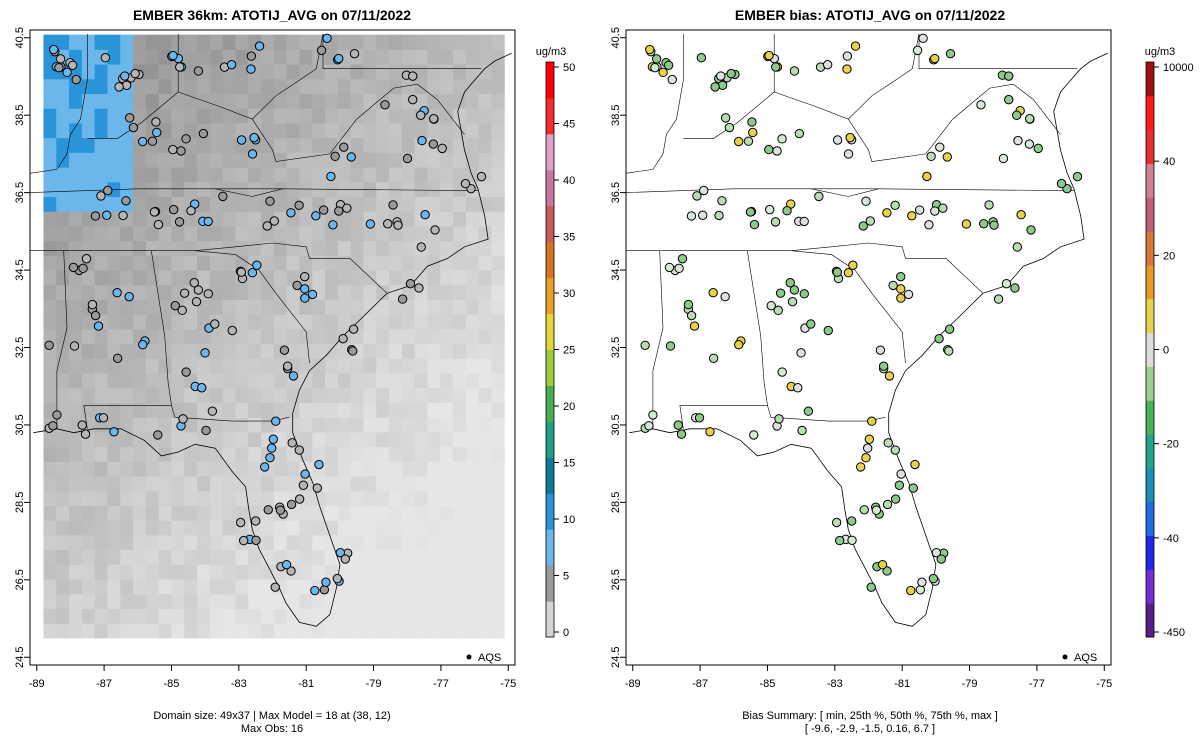  Describe the element at coordinates (550, 547) in the screenshot. I see `colorbar-segment` at that location.